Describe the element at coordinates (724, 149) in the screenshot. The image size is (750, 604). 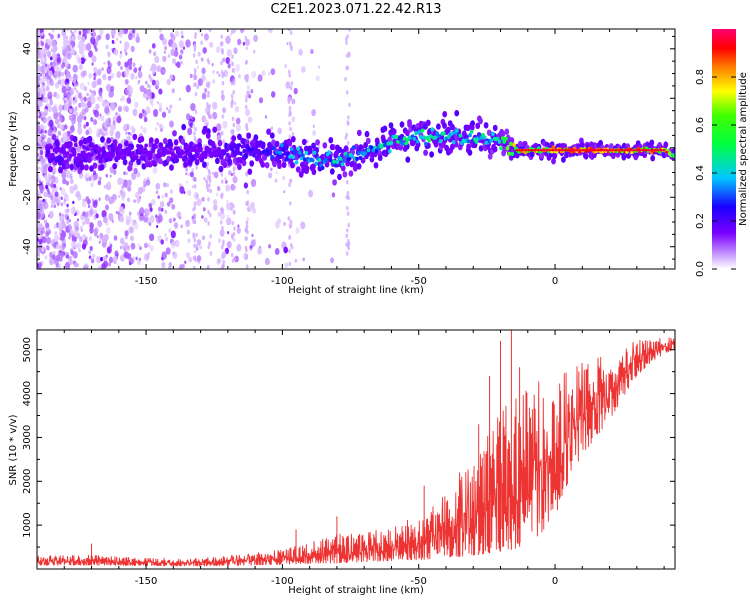
I see `colorbar-gradient` at that location.